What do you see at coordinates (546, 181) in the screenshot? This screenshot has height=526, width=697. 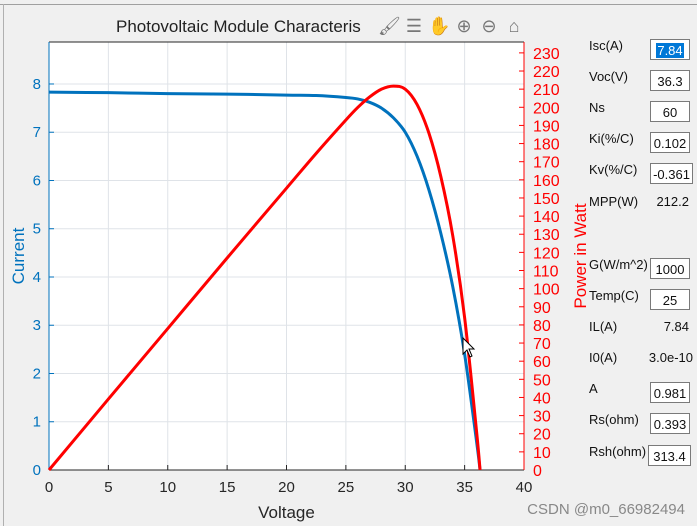 I see `y2-tick-label: 160` at bounding box center [546, 181].